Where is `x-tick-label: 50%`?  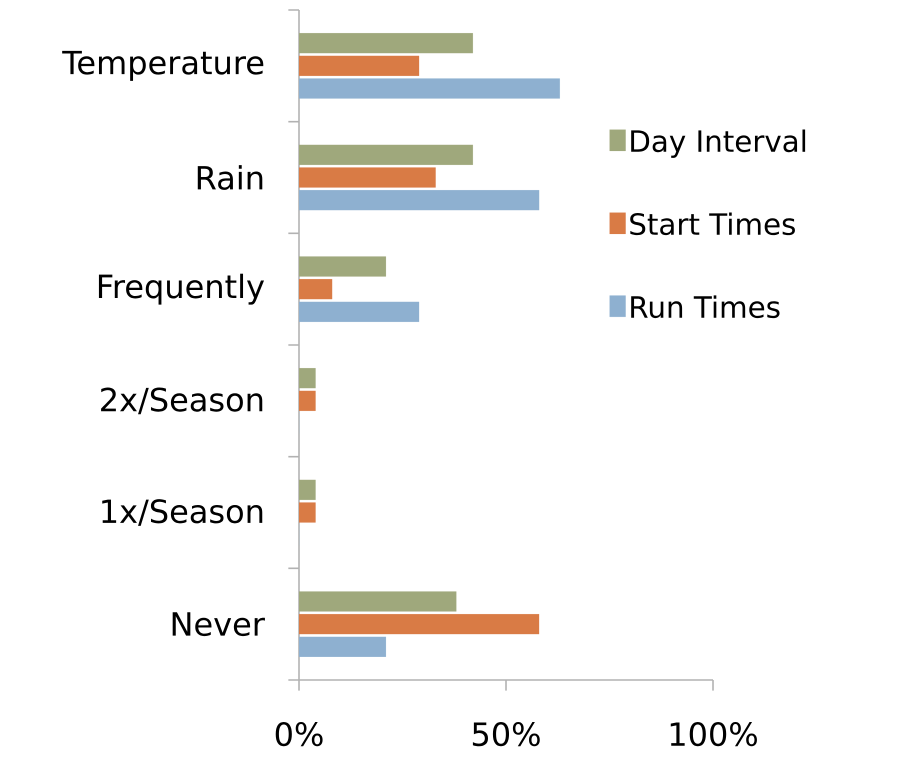
x-tick-label: 50% is located at coordinates (506, 734).